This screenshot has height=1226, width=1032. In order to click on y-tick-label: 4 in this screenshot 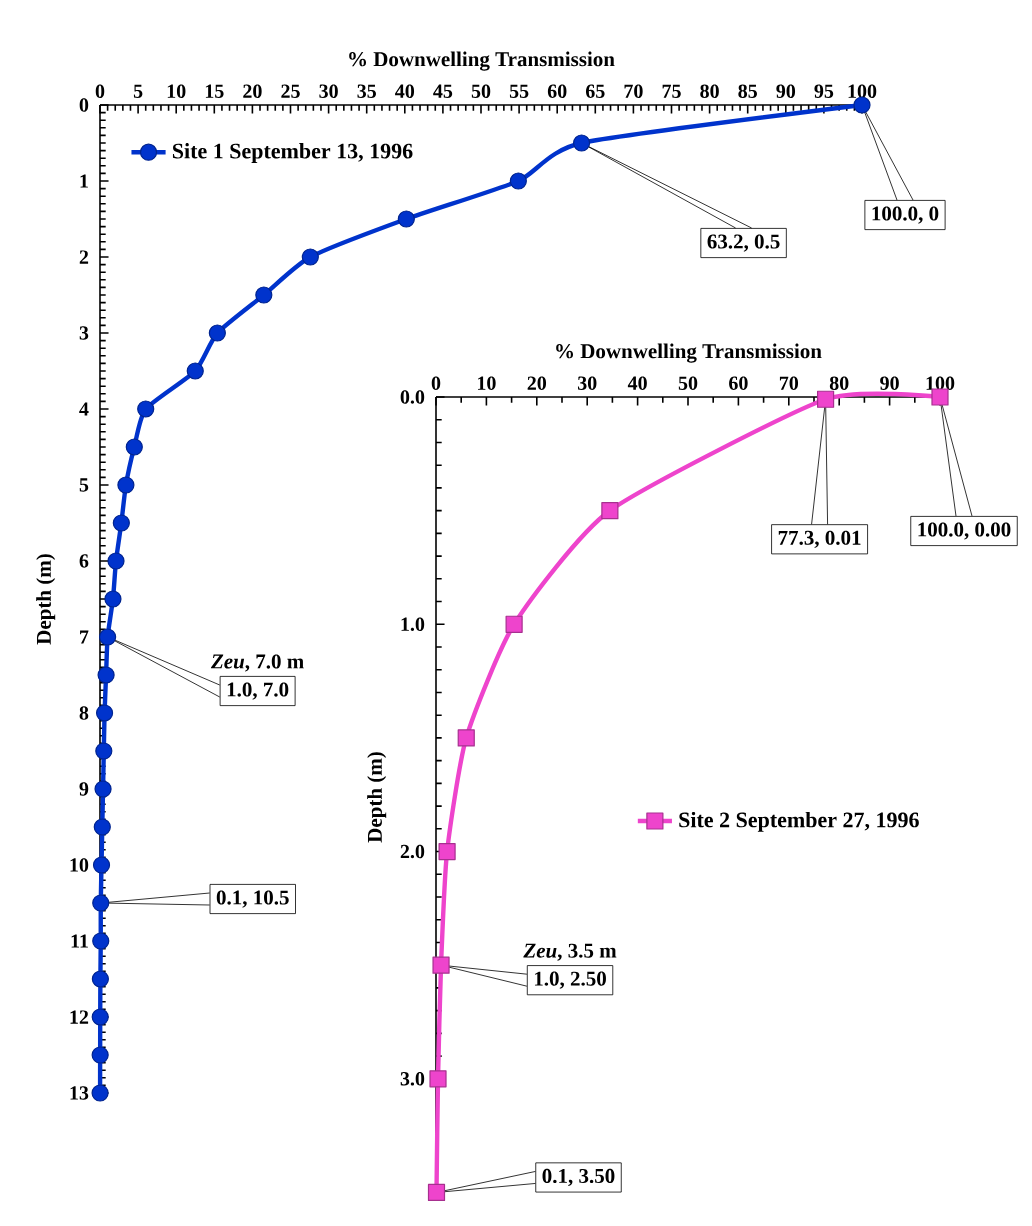, I will do `click(84, 409)`.